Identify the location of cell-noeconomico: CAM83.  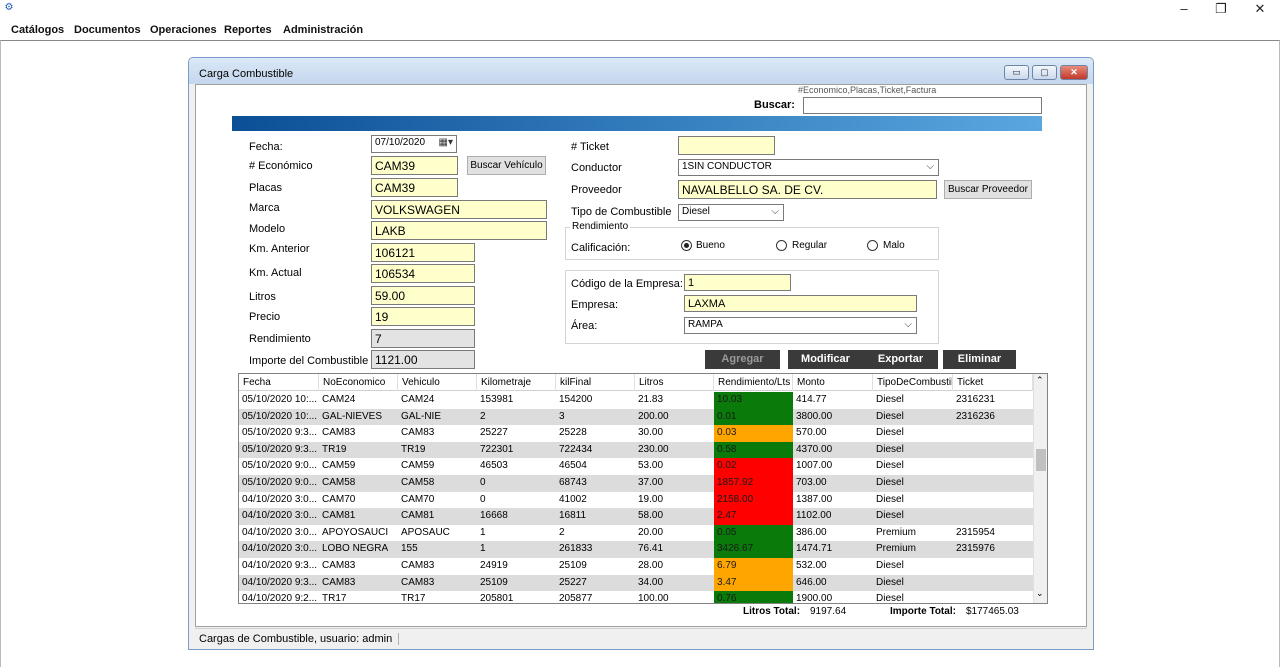
(339, 433).